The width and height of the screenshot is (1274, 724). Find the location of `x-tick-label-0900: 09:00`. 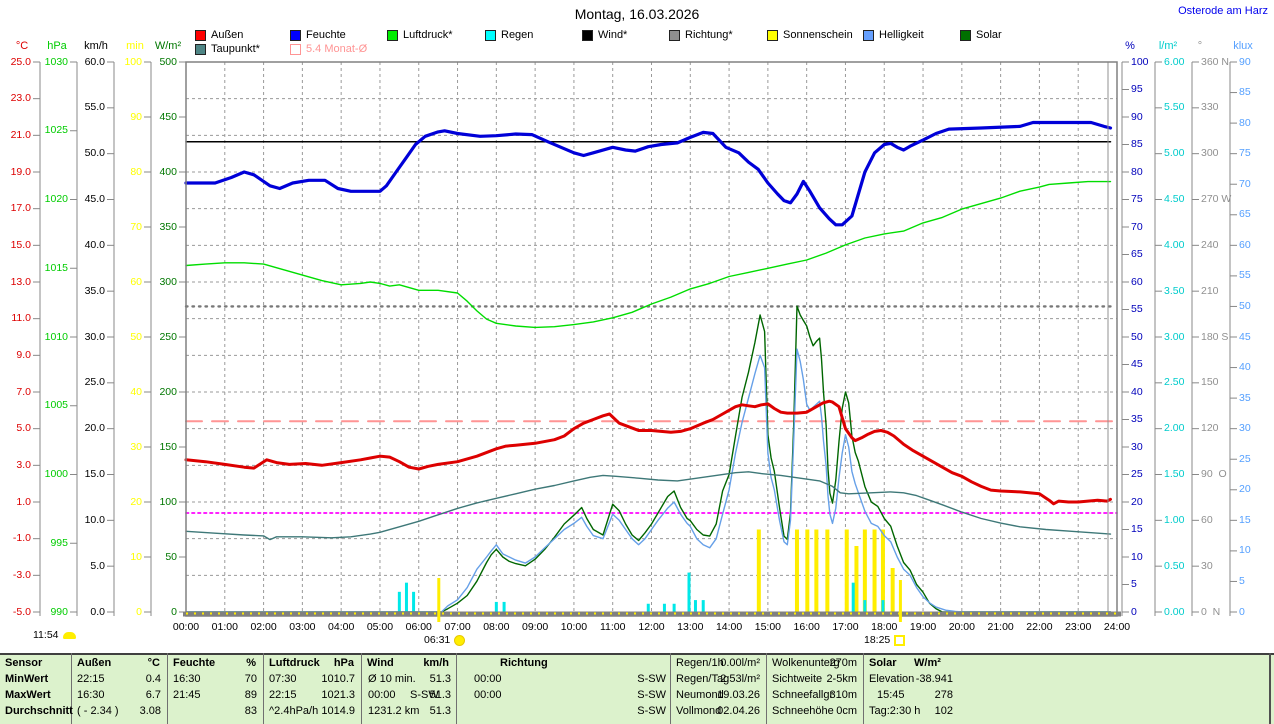

x-tick-label-0900: 09:00 is located at coordinates (535, 627).